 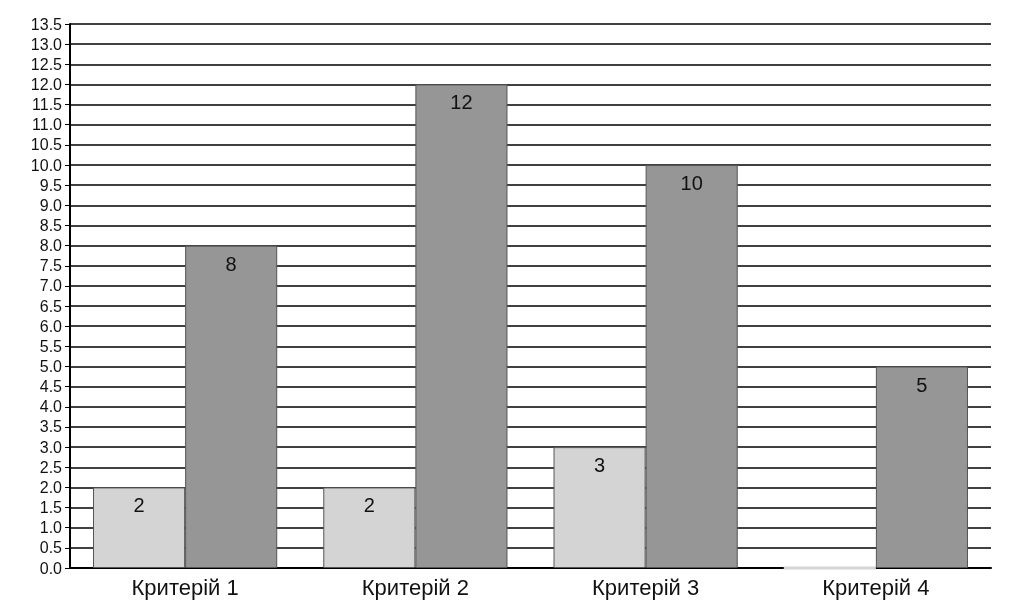 What do you see at coordinates (51, 387) in the screenshot?
I see `y-tick-label: 4.5` at bounding box center [51, 387].